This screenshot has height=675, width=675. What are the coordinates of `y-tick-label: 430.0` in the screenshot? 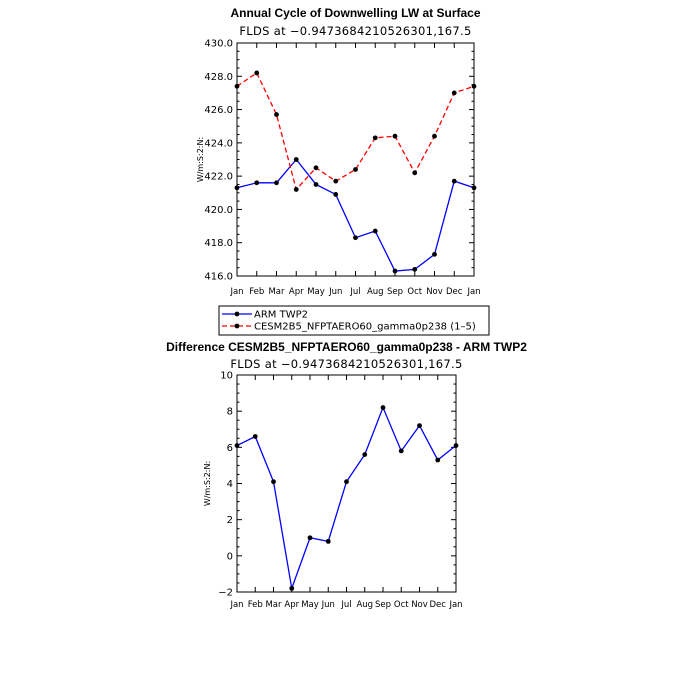 It's located at (218, 44).